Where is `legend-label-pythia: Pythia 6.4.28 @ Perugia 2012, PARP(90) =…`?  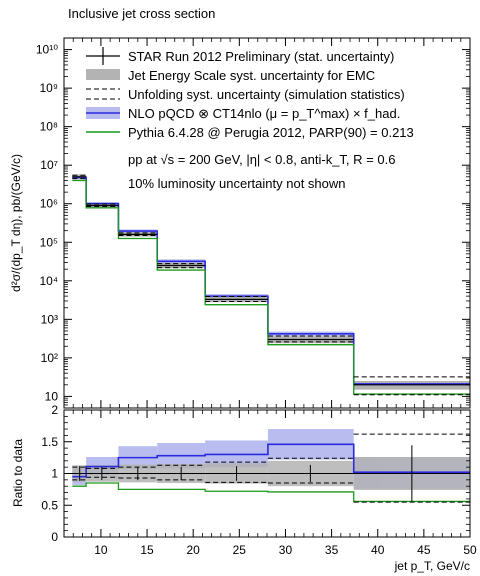 legend-label-pythia: Pythia 6.4.28 @ Perugia 2012, PARP(90) =… is located at coordinates (271, 132).